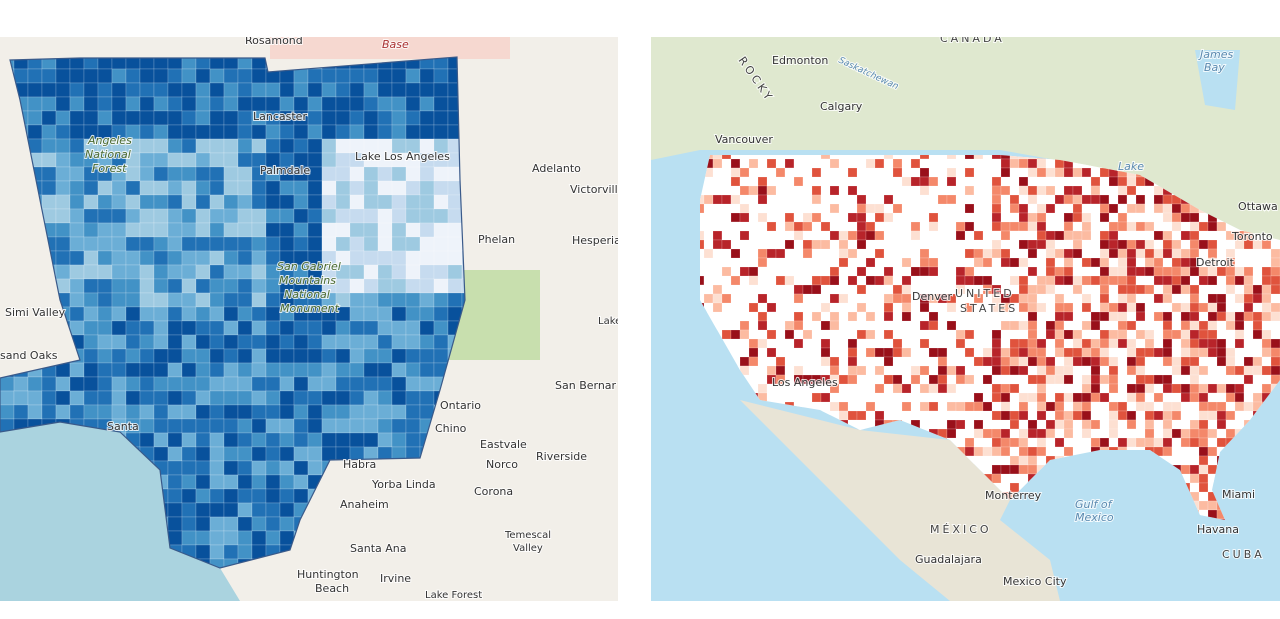 Image resolution: width=1280 pixels, height=619 pixels. Describe the element at coordinates (108, 154) in the screenshot. I see `place-label: National` at that location.